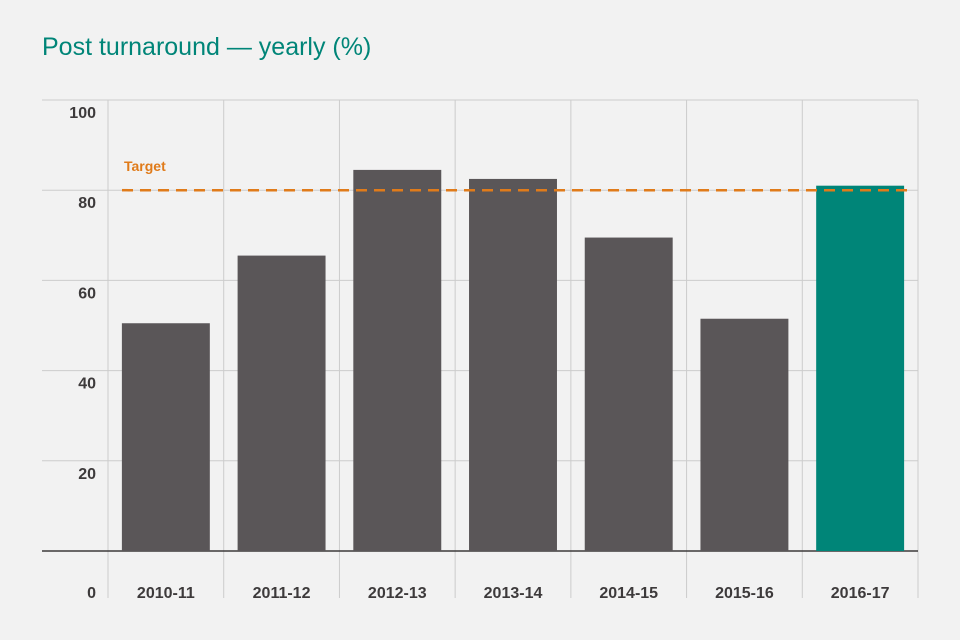  I want to click on chart-title: Post turnaround — yearly (%), so click(207, 47).